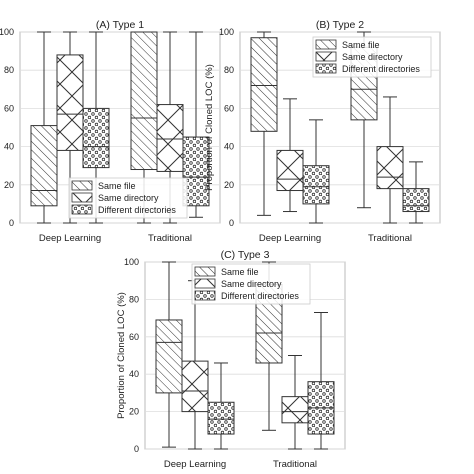  What do you see at coordinates (340, 25) in the screenshot?
I see `chart-title: (B) Type 2` at bounding box center [340, 25].